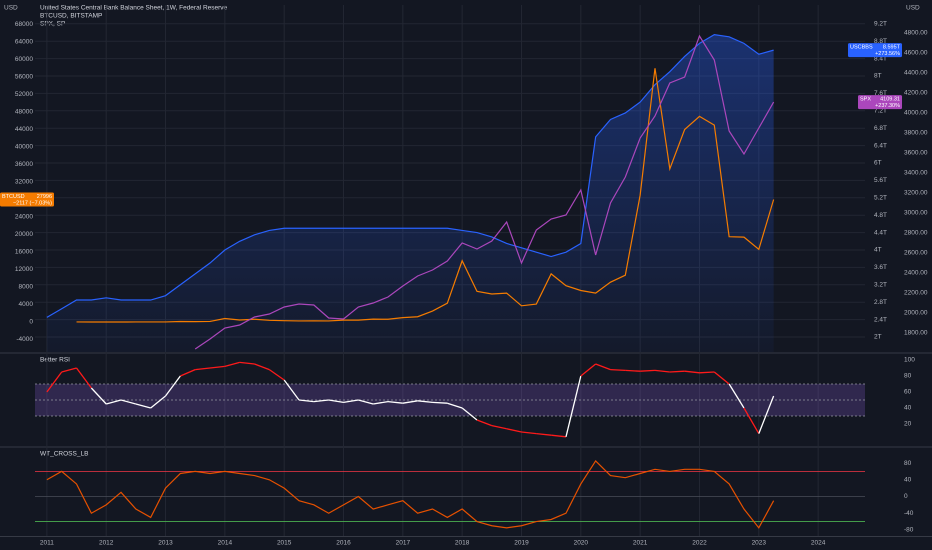 This screenshot has width=932, height=550. I want to click on y3-tick-label: 2600.00, so click(916, 253).